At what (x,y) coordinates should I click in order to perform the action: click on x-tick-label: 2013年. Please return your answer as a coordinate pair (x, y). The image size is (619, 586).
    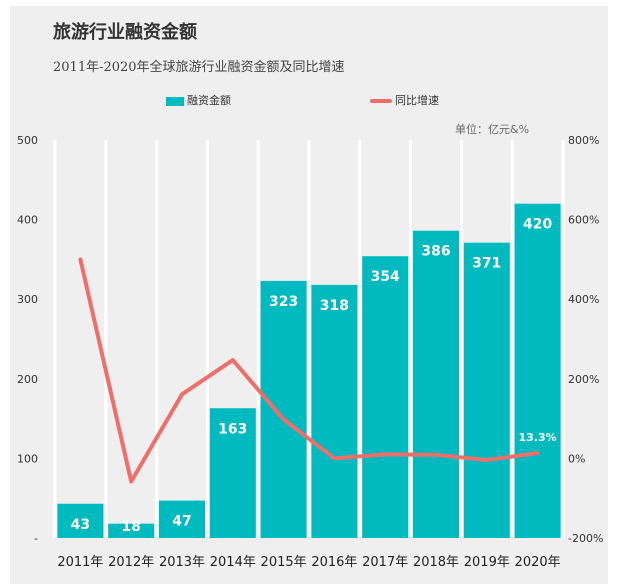
    Looking at the image, I should click on (182, 562).